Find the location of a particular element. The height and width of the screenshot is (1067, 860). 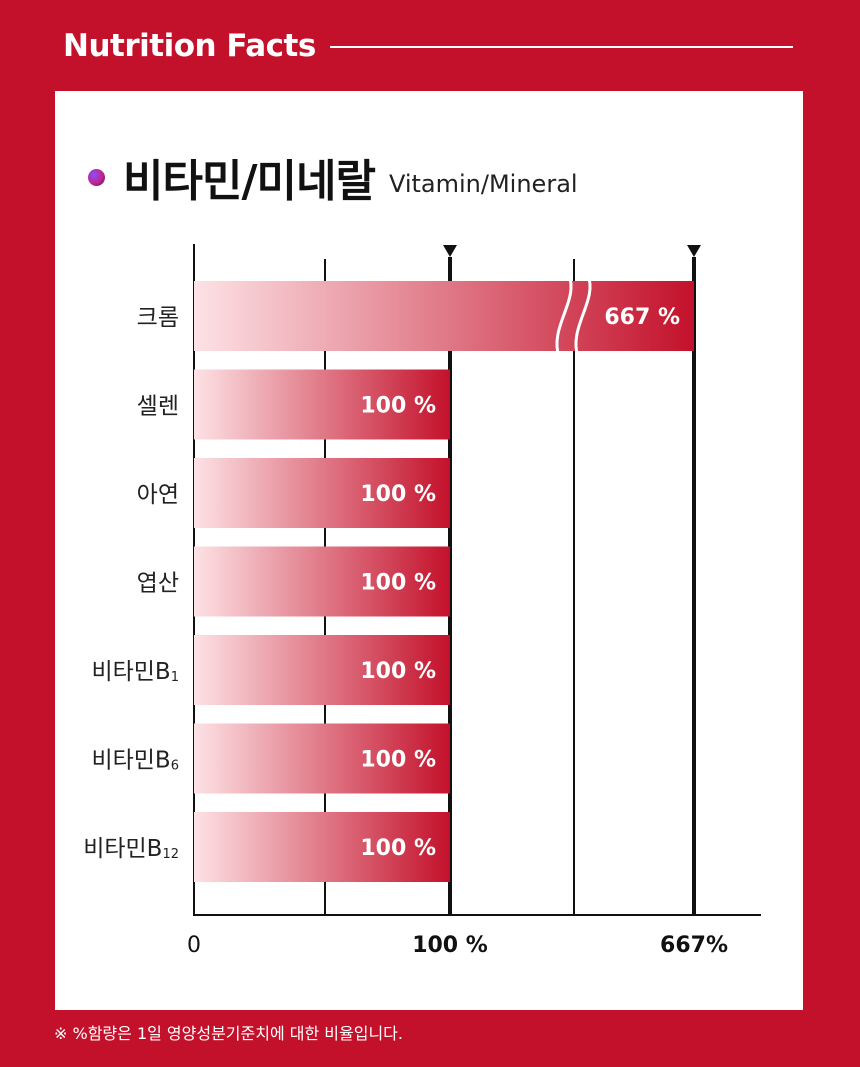

chart-heading: 비타민/미네랄 Vitamin/Mineral is located at coordinates (333, 177).